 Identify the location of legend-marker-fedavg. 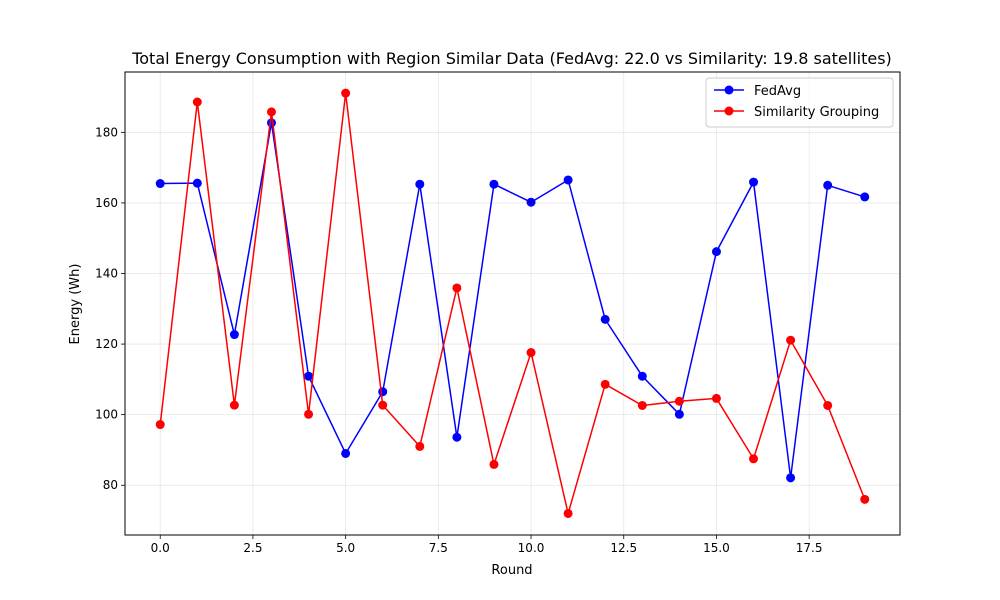
(729, 90).